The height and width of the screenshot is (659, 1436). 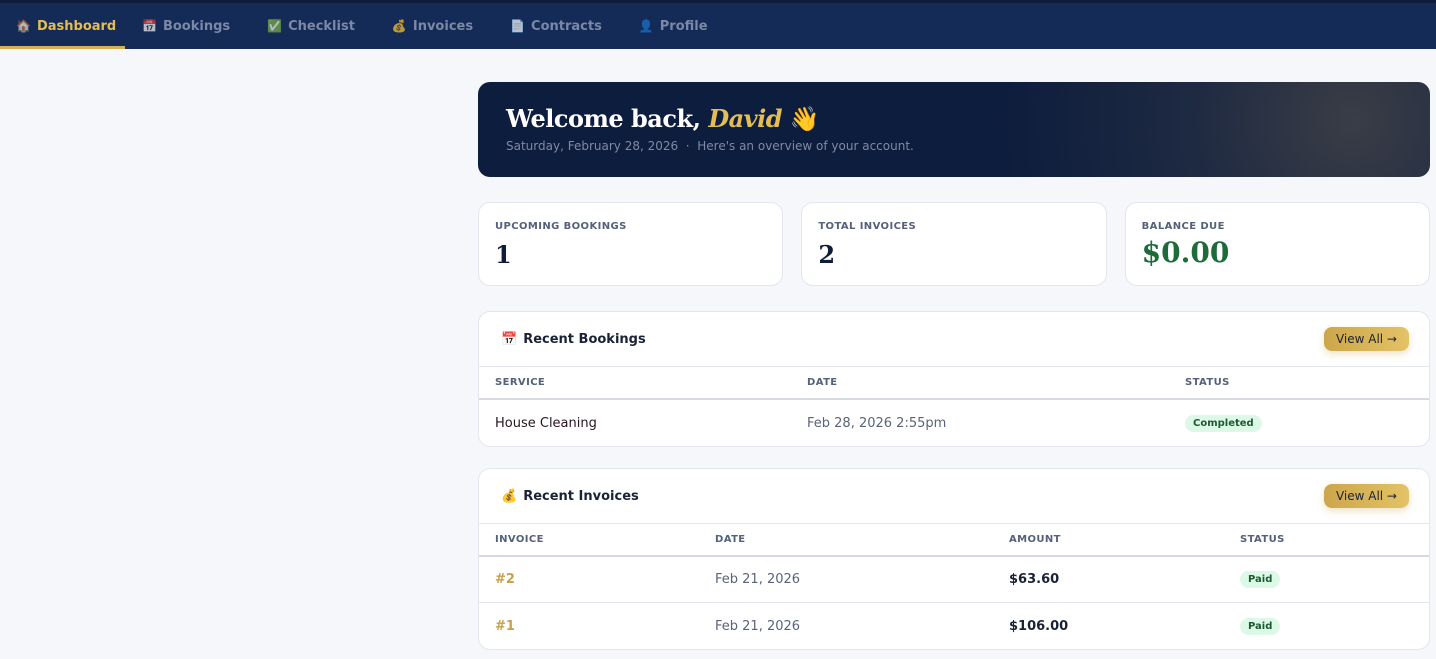 I want to click on card-title: 💰 Recent Invoices, so click(x=570, y=496).